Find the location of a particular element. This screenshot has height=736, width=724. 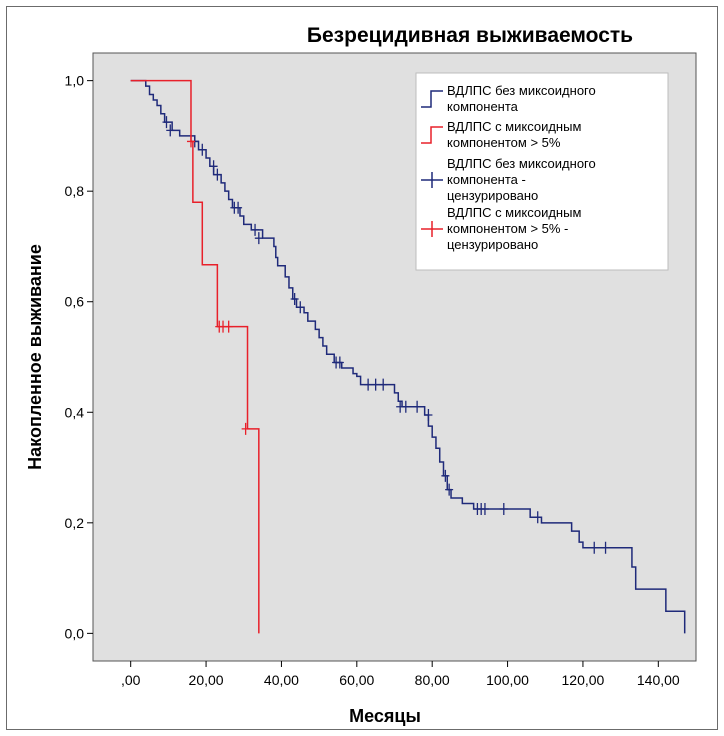

x-tick-label: ,00 is located at coordinates (131, 680).